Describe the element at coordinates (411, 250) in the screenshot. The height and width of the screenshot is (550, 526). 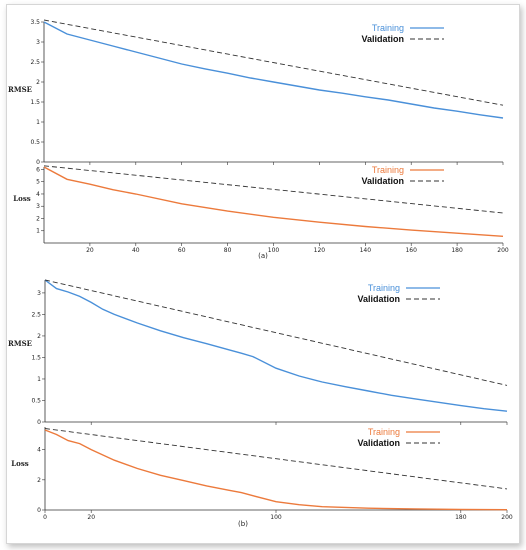
I see `x-tick-label: 160` at that location.